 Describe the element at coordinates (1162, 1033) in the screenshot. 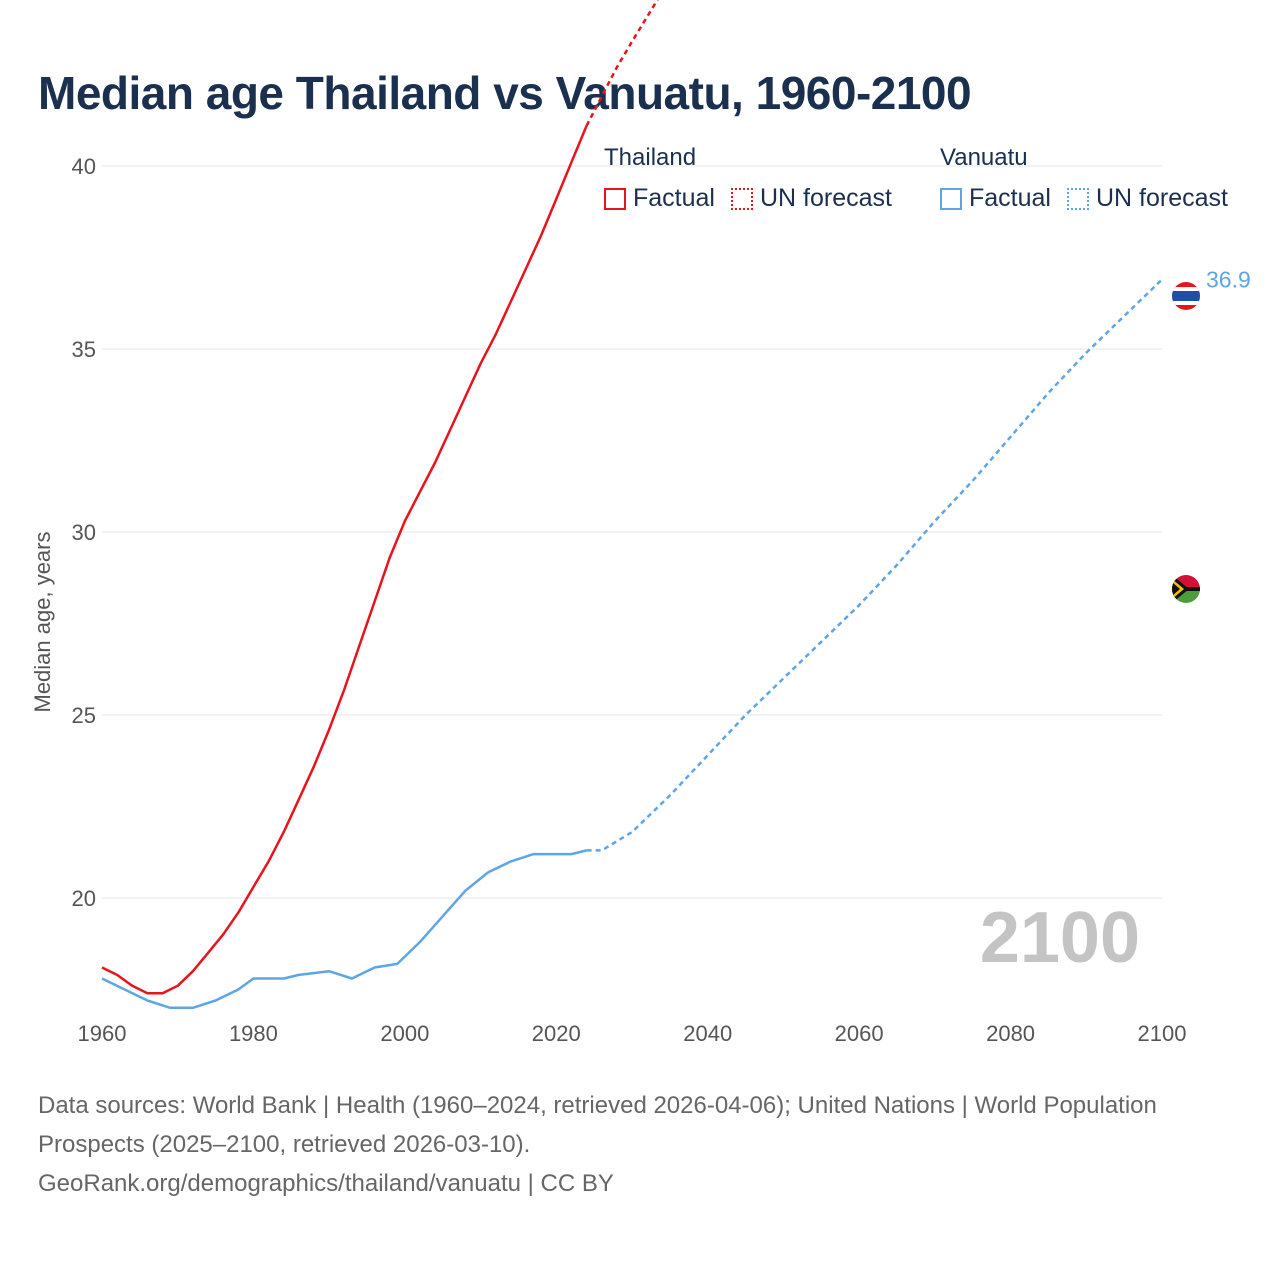

I see `x-tick-label: 2100` at that location.